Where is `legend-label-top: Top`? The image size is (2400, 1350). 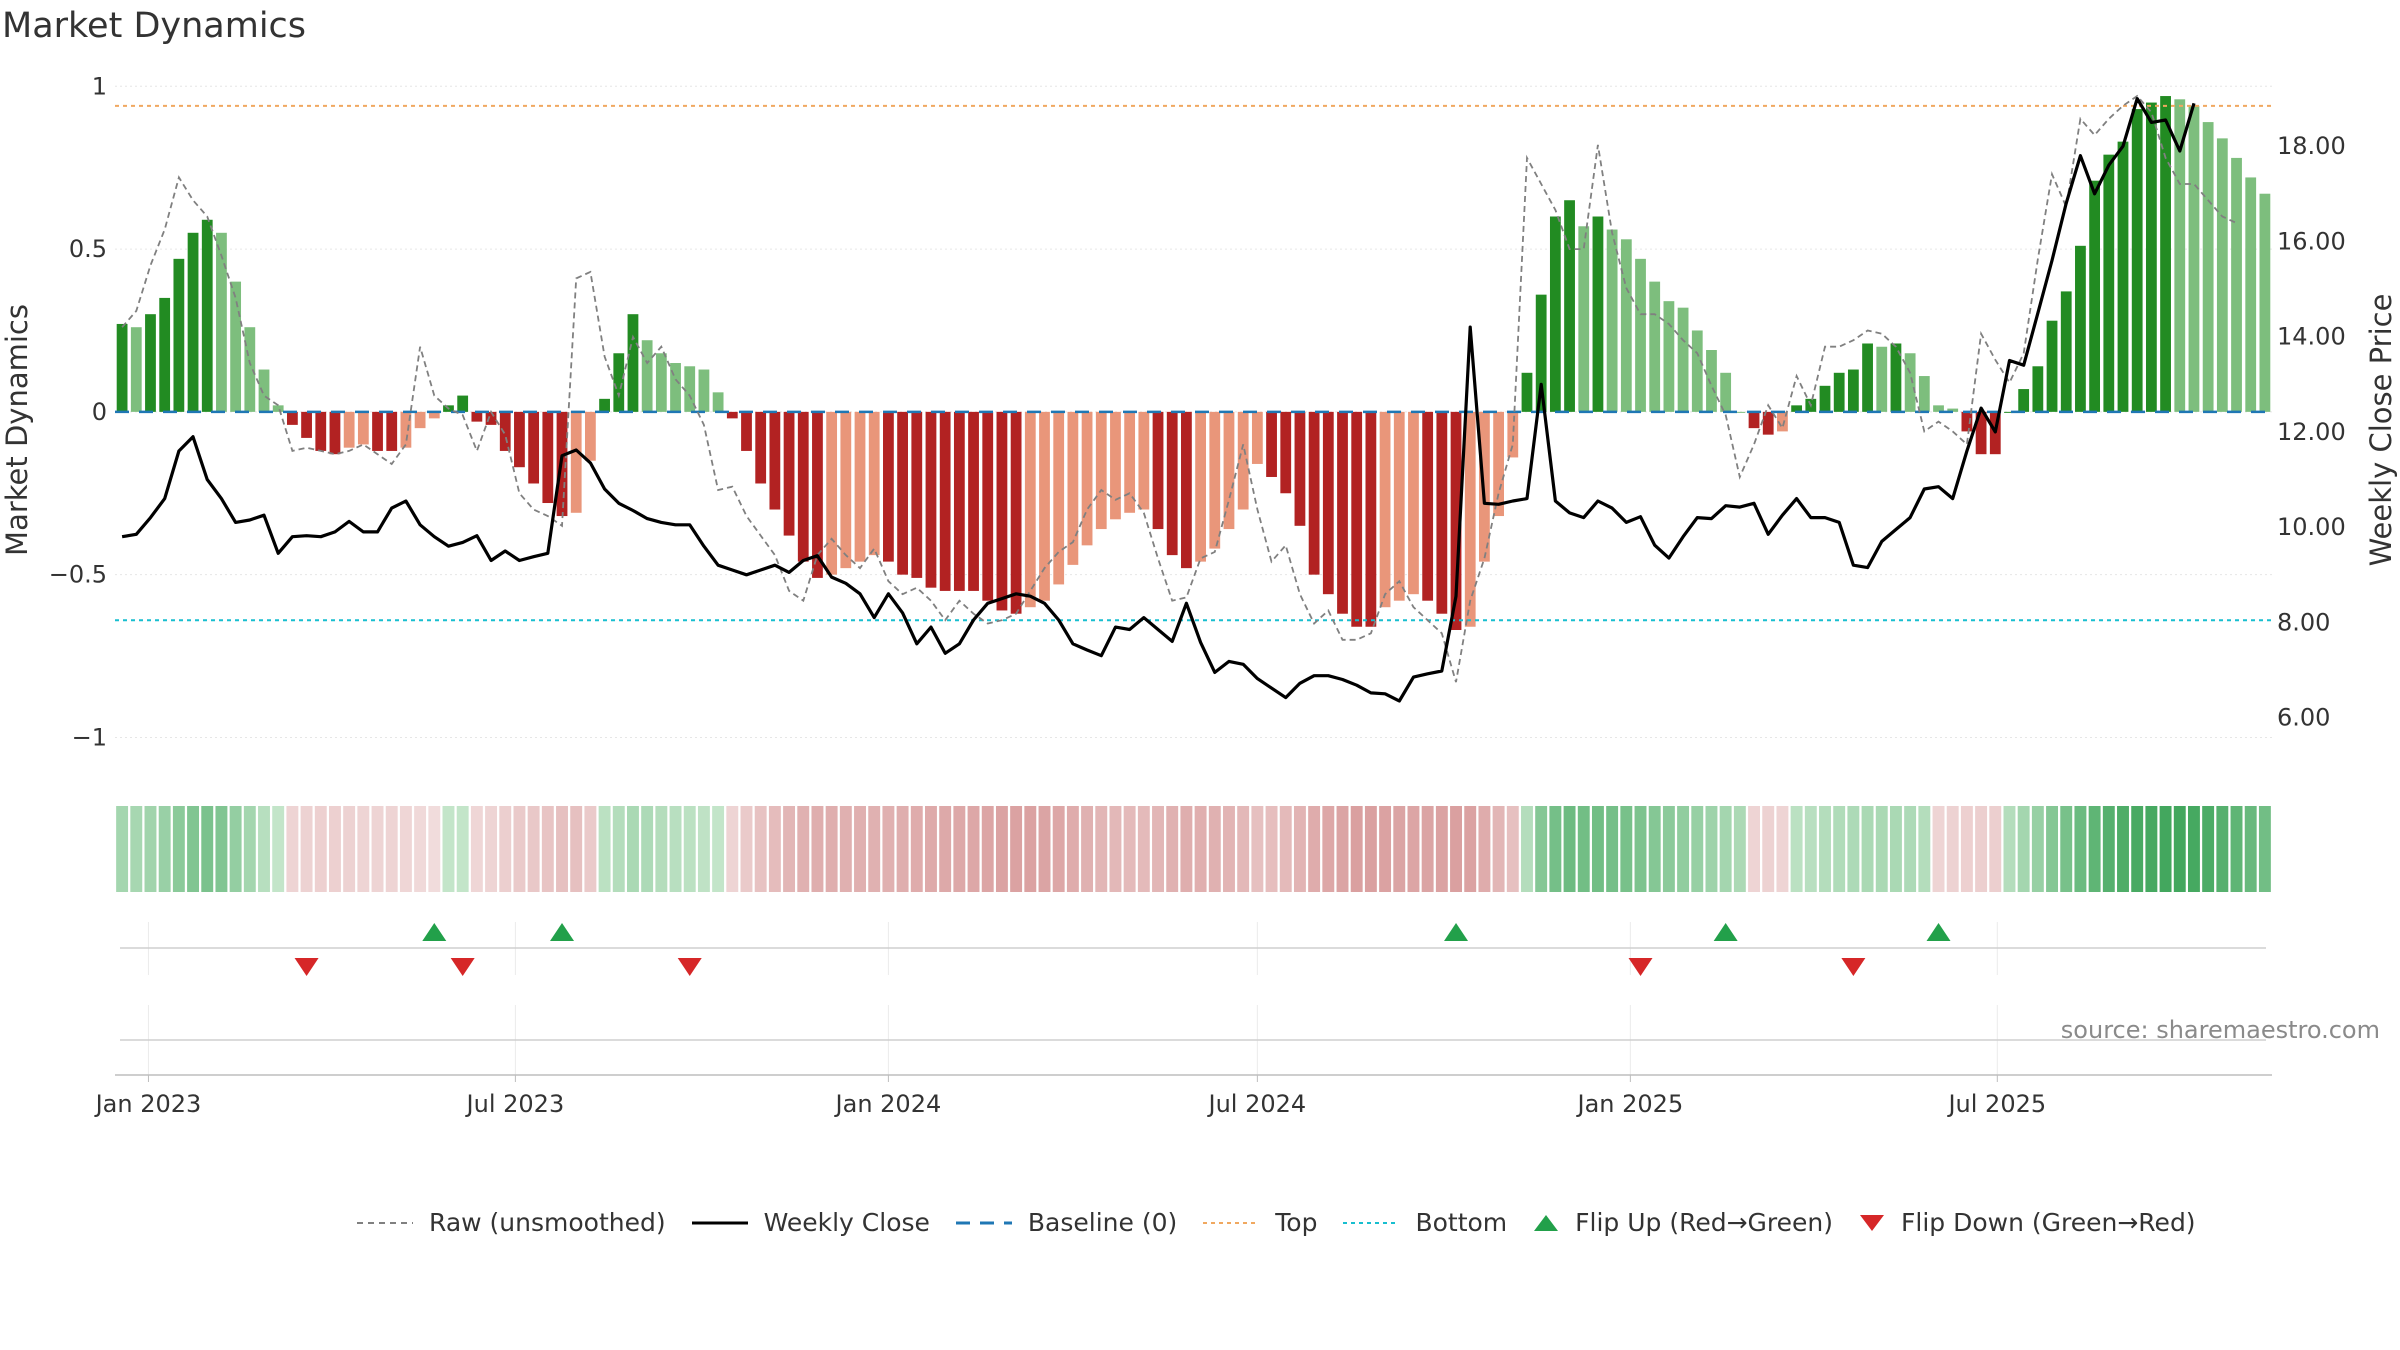 legend-label-top: Top is located at coordinates (1296, 1222).